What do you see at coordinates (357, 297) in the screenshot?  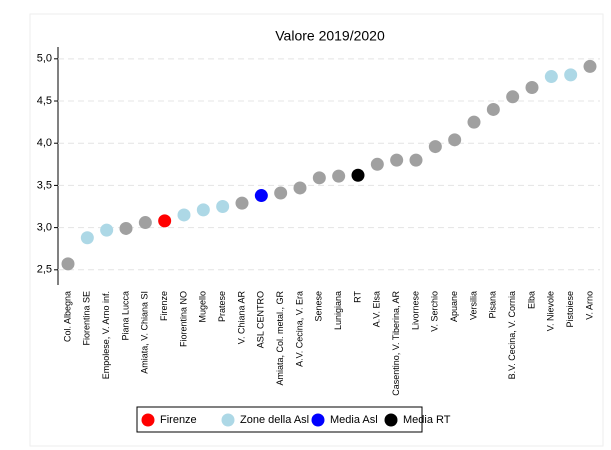 I see `x-tick-label: RT` at bounding box center [357, 297].